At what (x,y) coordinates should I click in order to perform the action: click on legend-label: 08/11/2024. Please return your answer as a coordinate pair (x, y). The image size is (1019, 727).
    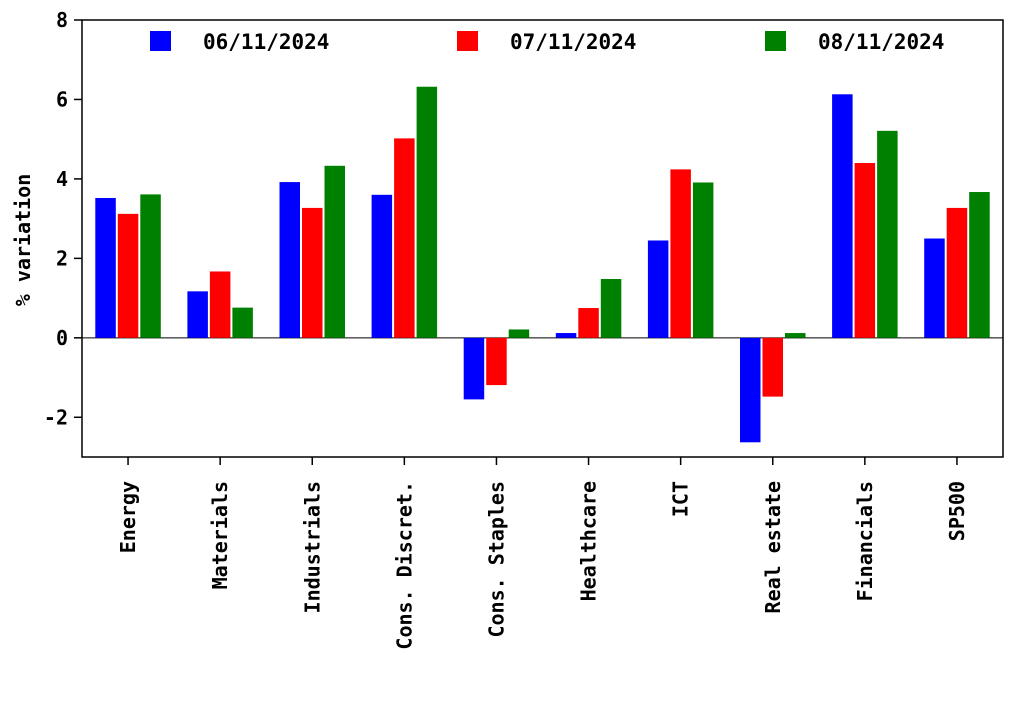
    Looking at the image, I should click on (881, 42).